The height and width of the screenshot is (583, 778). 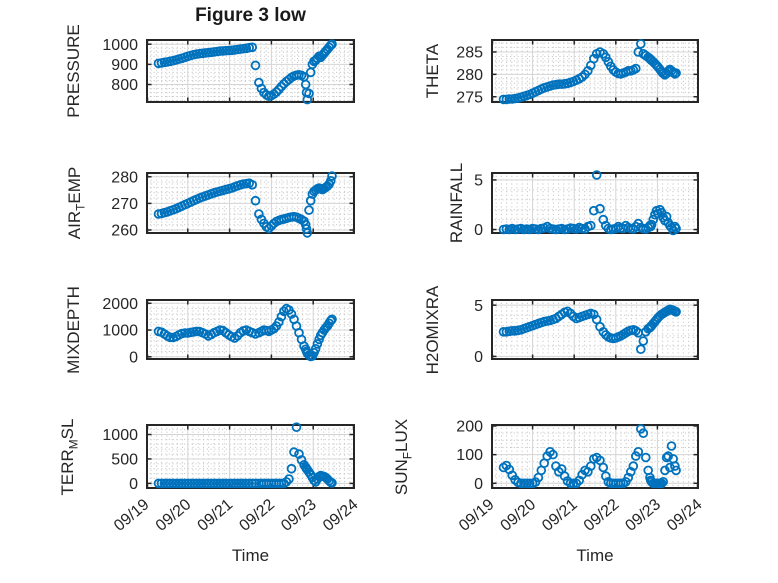 What do you see at coordinates (401, 476) in the screenshot?
I see `ylabel-text: SUN` at bounding box center [401, 476].